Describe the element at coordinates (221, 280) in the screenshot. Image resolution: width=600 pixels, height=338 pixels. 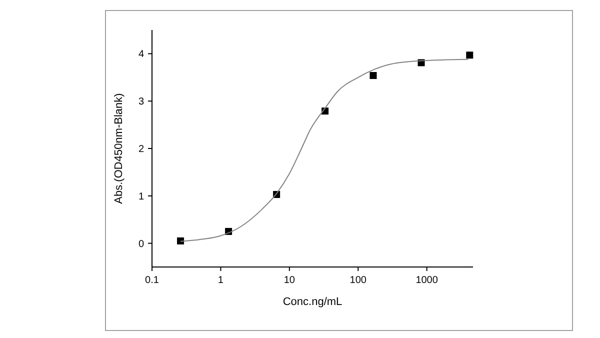
I see `x-tick-label: 1` at that location.